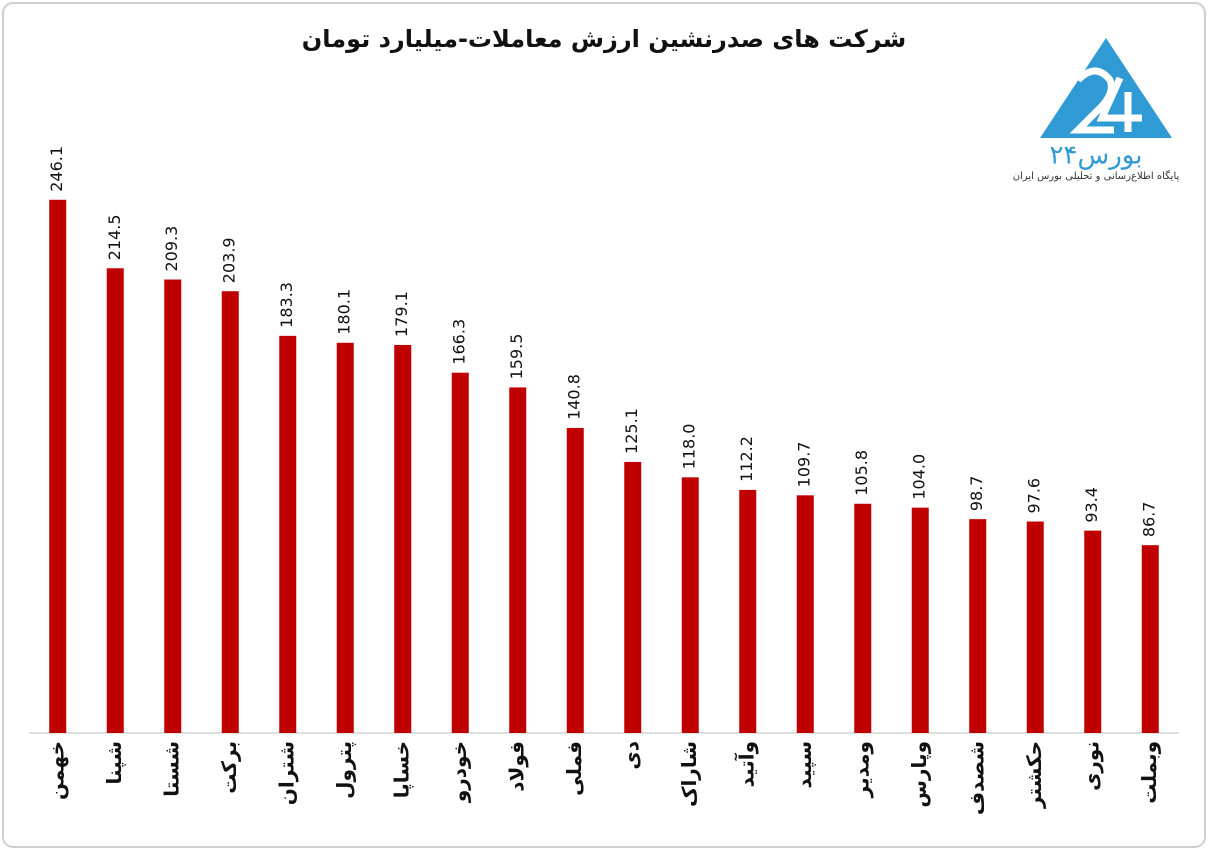  Describe the element at coordinates (745, 764) in the screenshot. I see `x-tick-label: وآتید` at that location.